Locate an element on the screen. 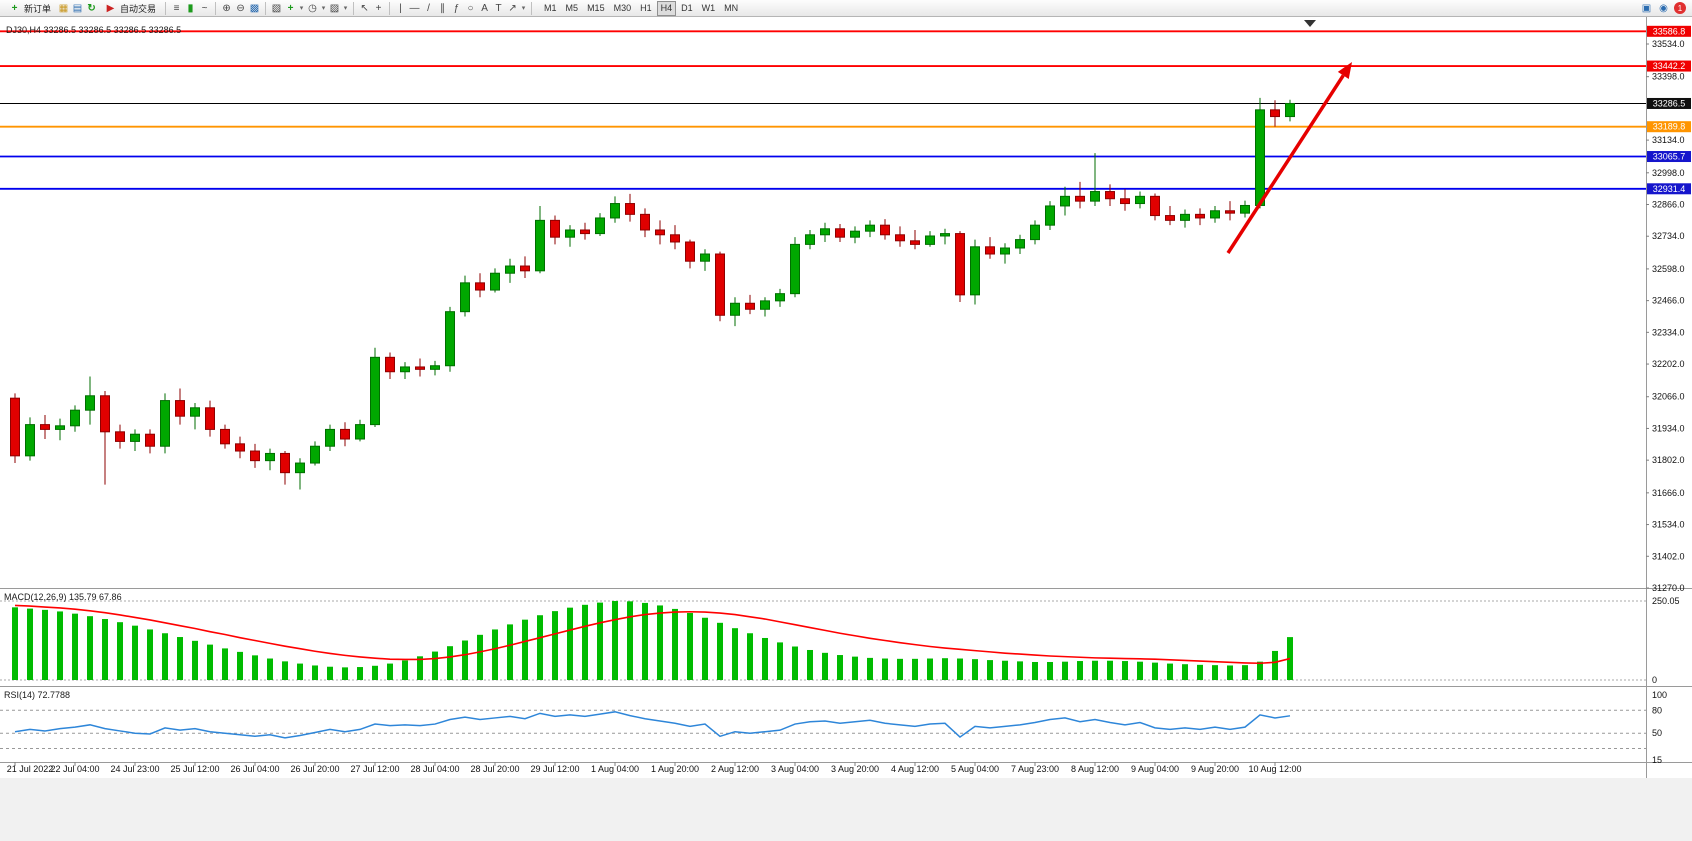 Image resolution: width=1692 pixels, height=841 pixels. notification-badge: 1 is located at coordinates (1680, 8).